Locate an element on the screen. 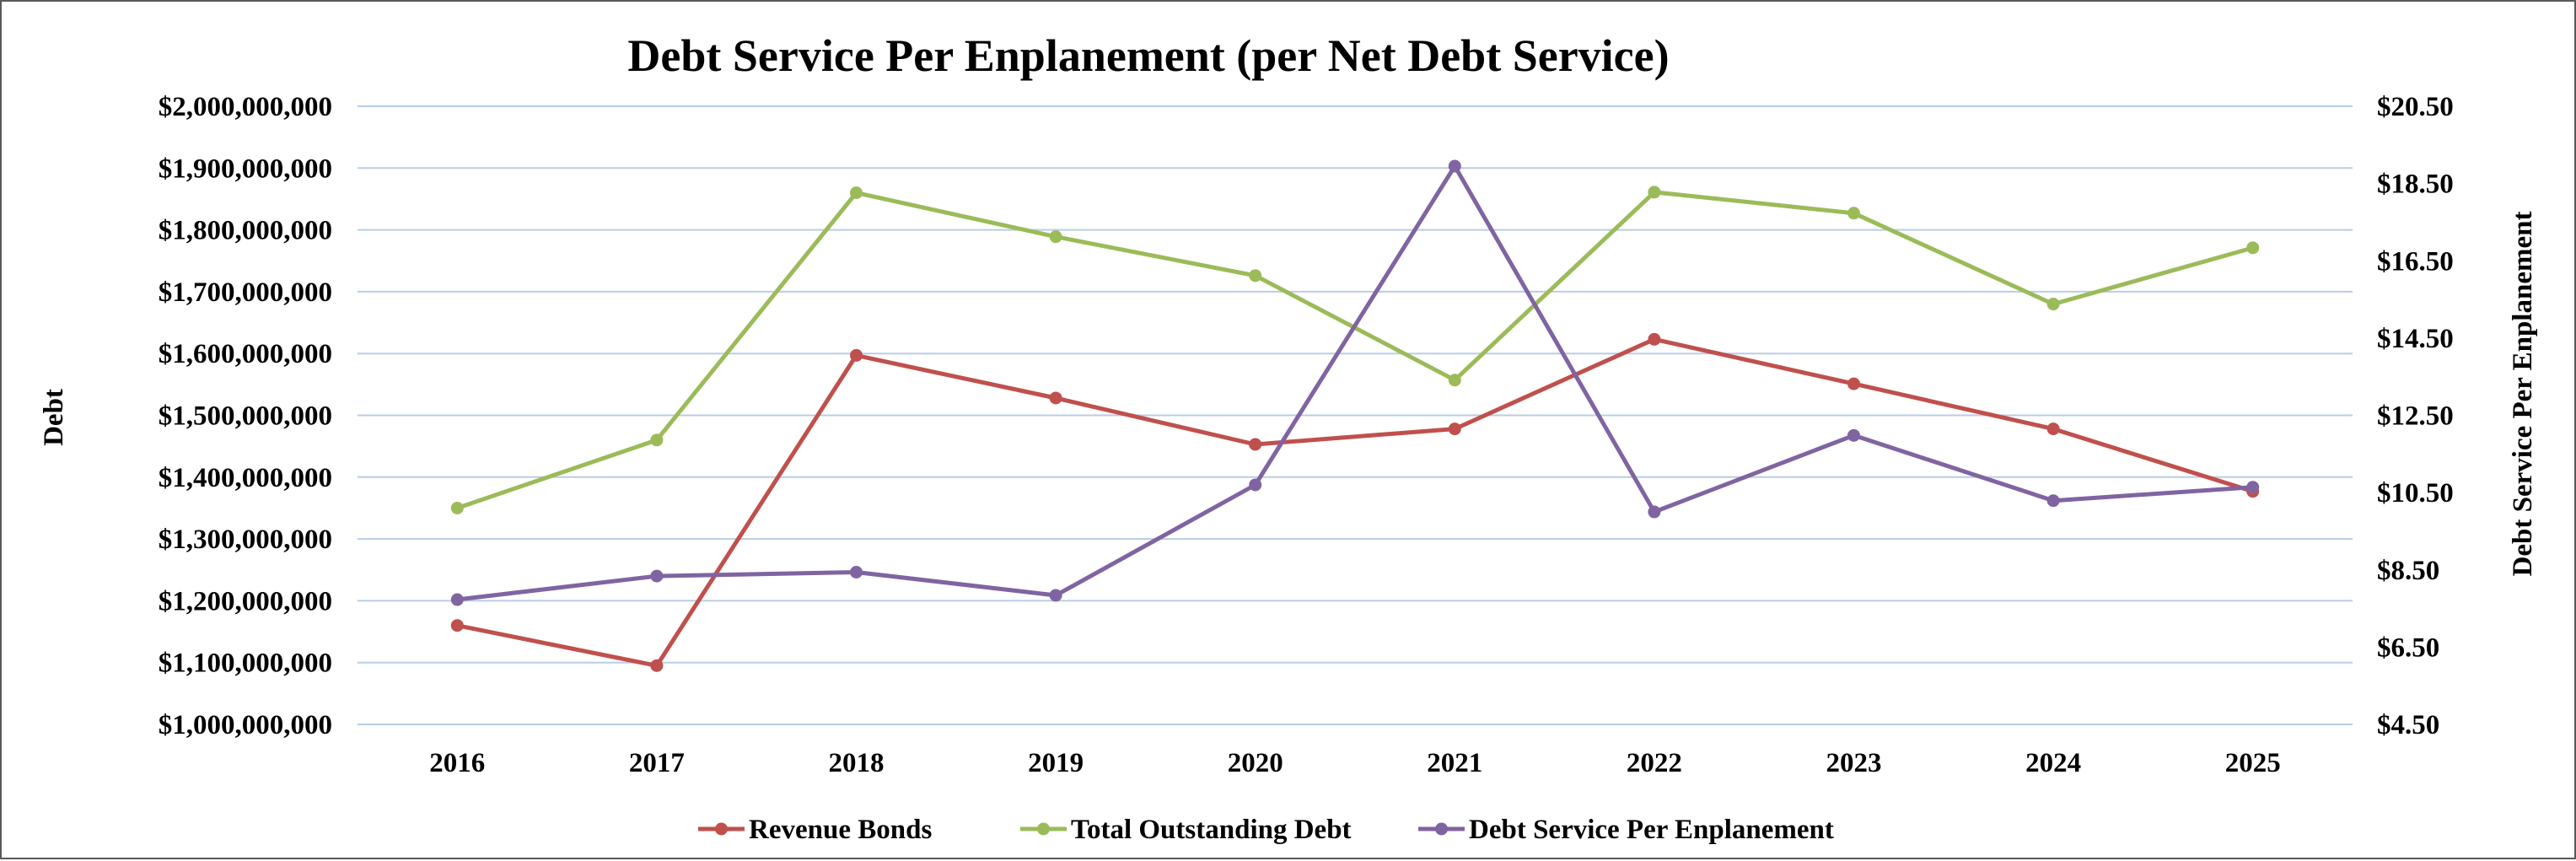 This screenshot has height=861, width=2576. legend-item-revenue-bonds: Revenue Bonds is located at coordinates (815, 830).